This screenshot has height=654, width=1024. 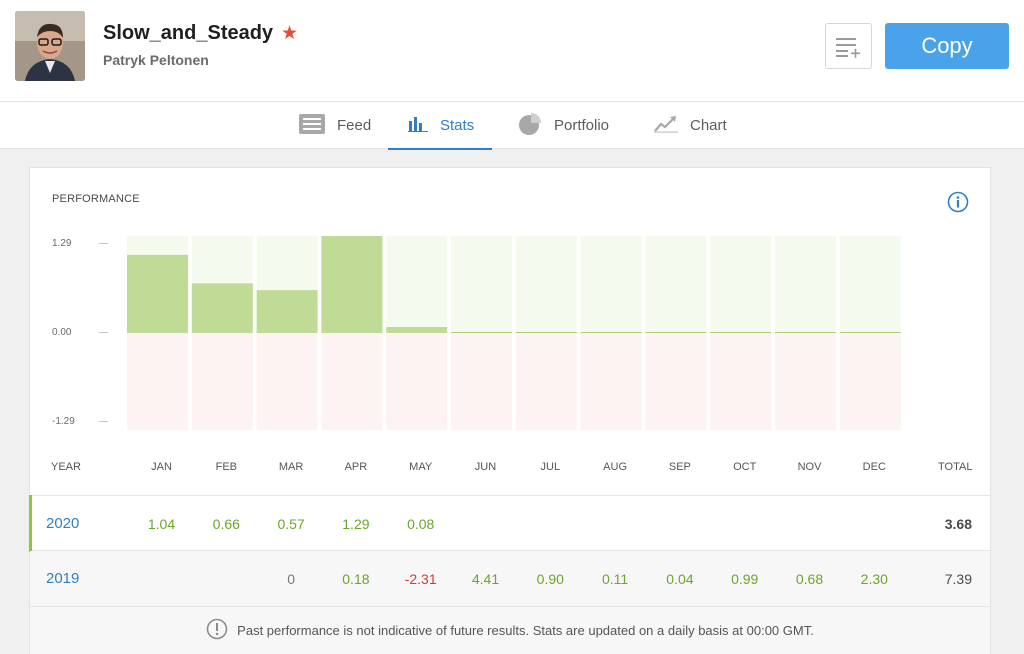 I want to click on pie-chart-icon, so click(x=530, y=126).